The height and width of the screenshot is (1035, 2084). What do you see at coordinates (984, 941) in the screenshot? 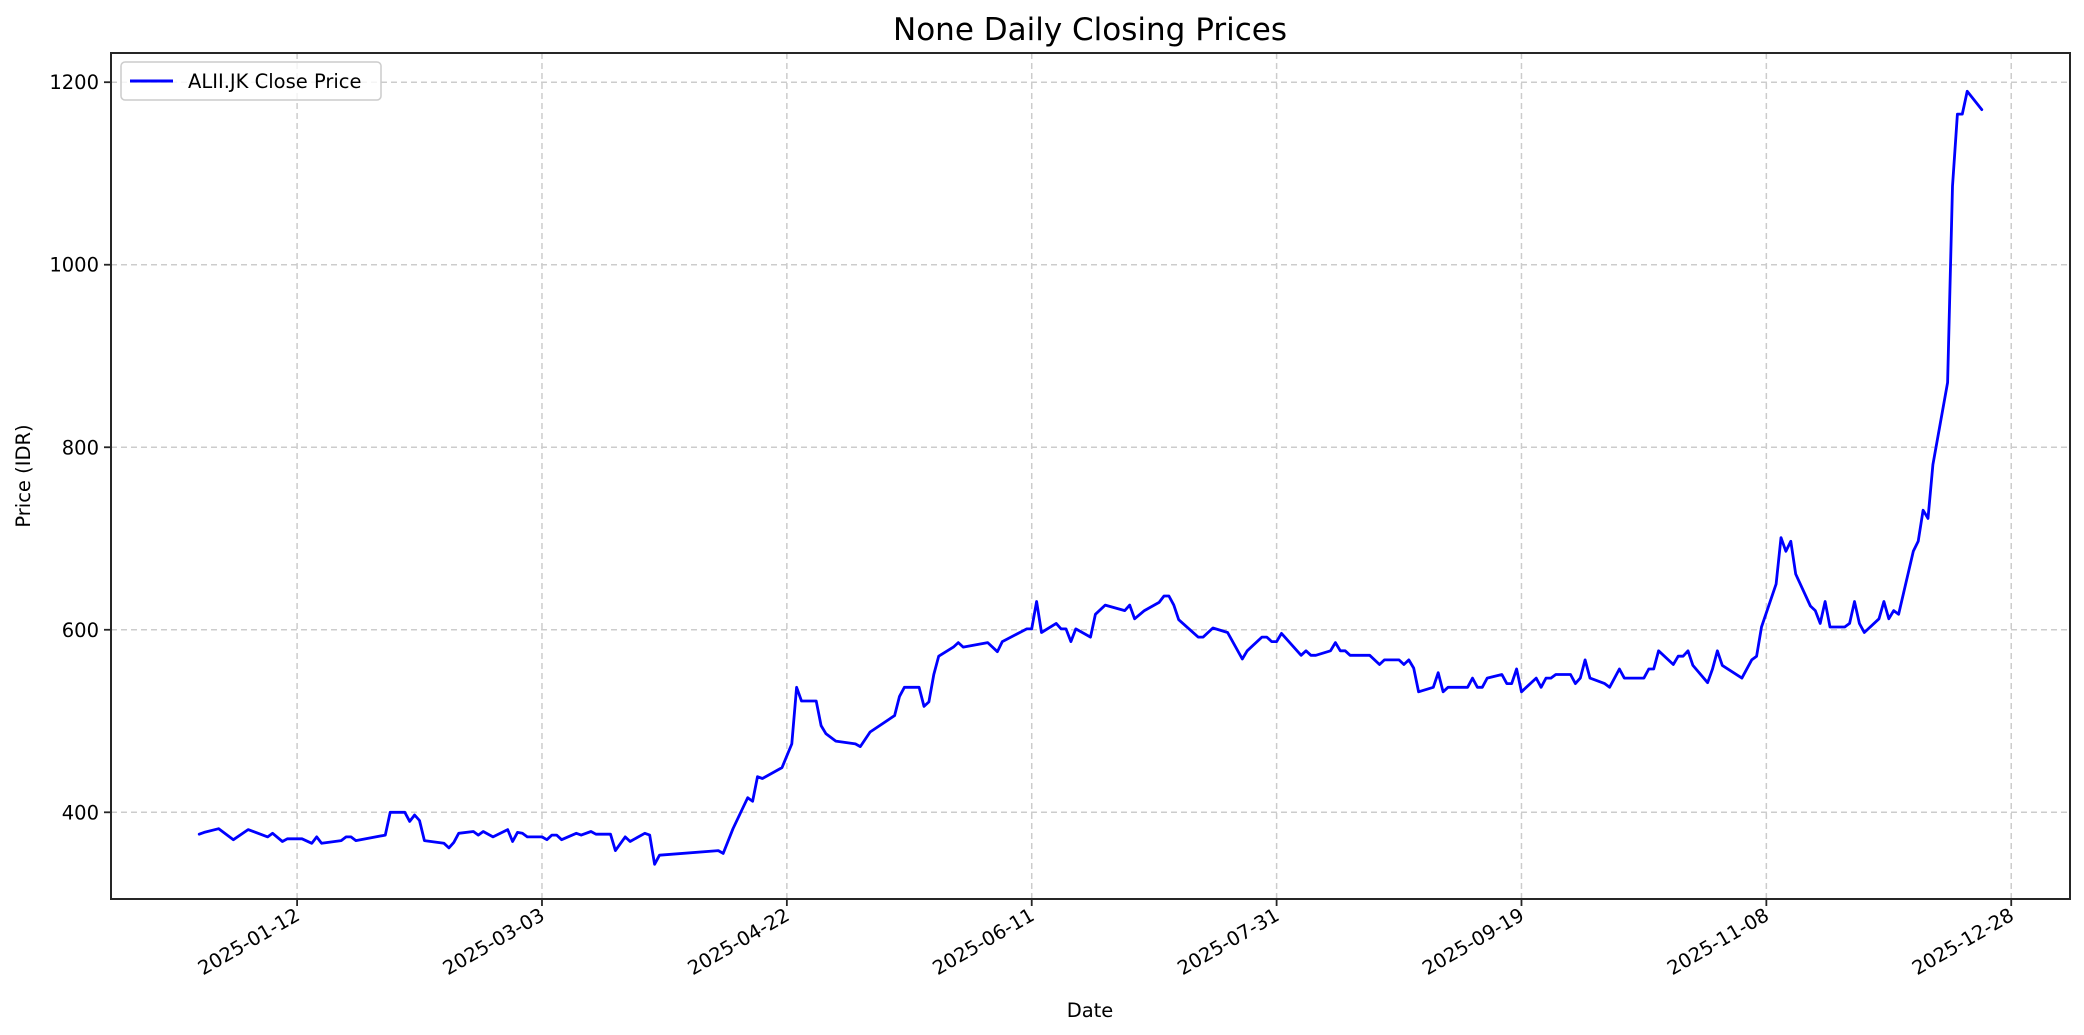
I see `x-tick-label: 2025-06-11` at bounding box center [984, 941].